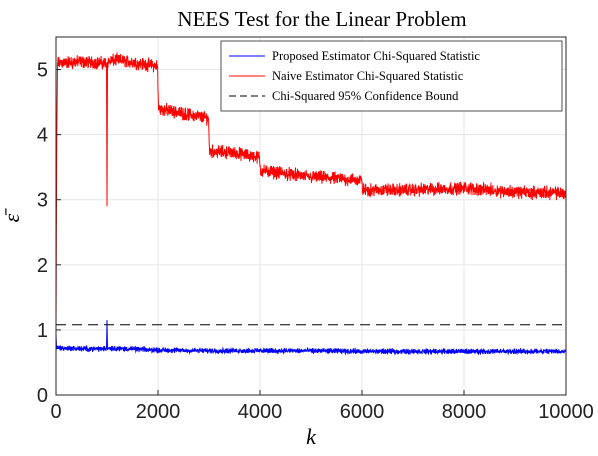 The image size is (598, 456). Describe the element at coordinates (311, 436) in the screenshot. I see `x-axis-label: k` at that location.